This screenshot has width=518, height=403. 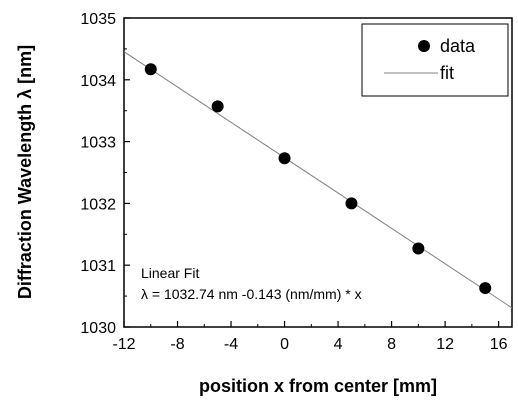 What do you see at coordinates (284, 344) in the screenshot?
I see `x-tick-label: 0` at bounding box center [284, 344].